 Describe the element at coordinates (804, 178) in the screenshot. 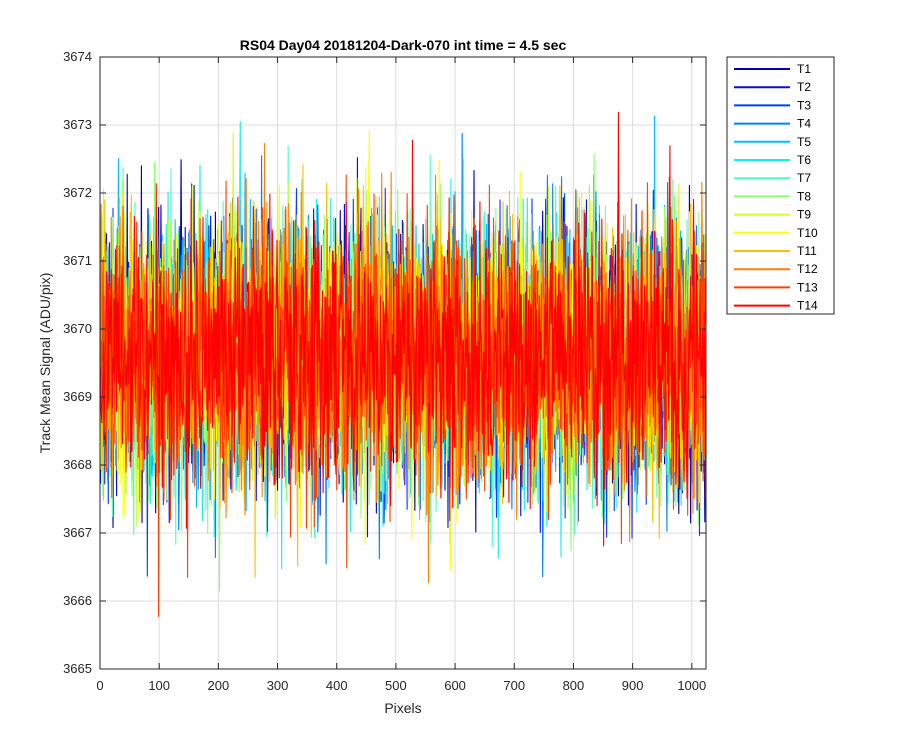

I see `legend-label-t7: T7` at that location.